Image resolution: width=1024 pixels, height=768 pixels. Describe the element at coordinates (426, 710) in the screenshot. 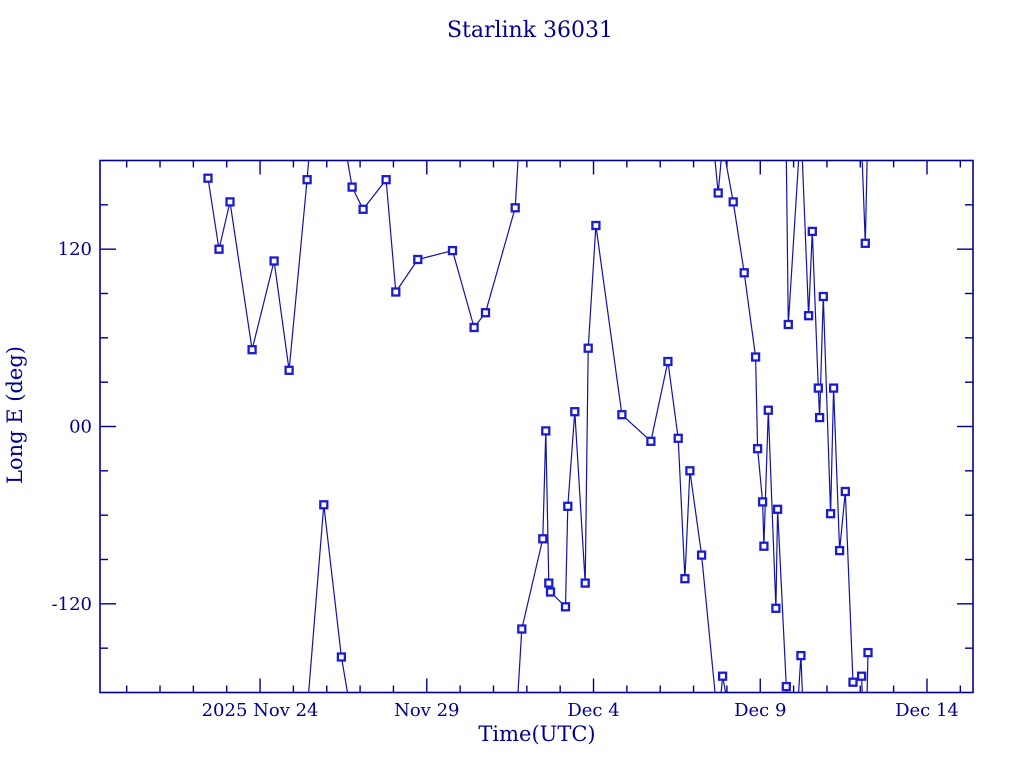

I see `x-tick-label: Nov 29` at that location.